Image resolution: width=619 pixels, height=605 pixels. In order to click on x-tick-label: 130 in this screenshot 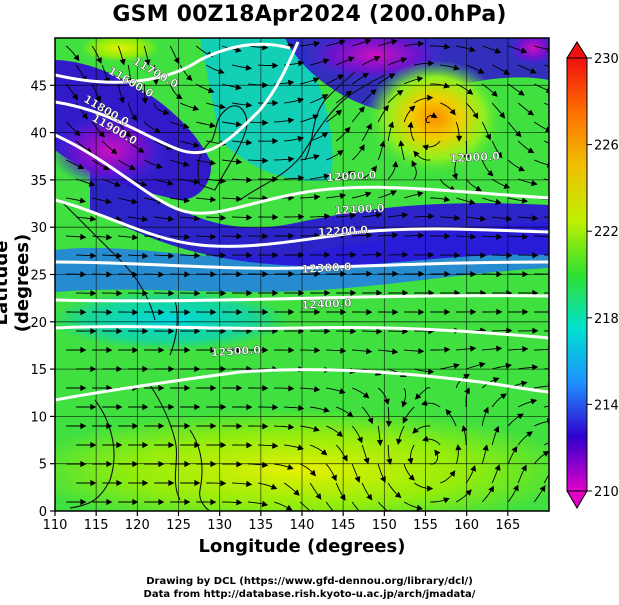, I will do `click(219, 525)`.